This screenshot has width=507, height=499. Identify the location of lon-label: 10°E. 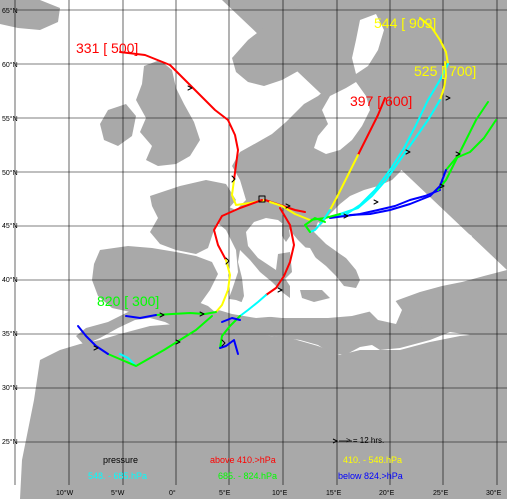
(280, 493).